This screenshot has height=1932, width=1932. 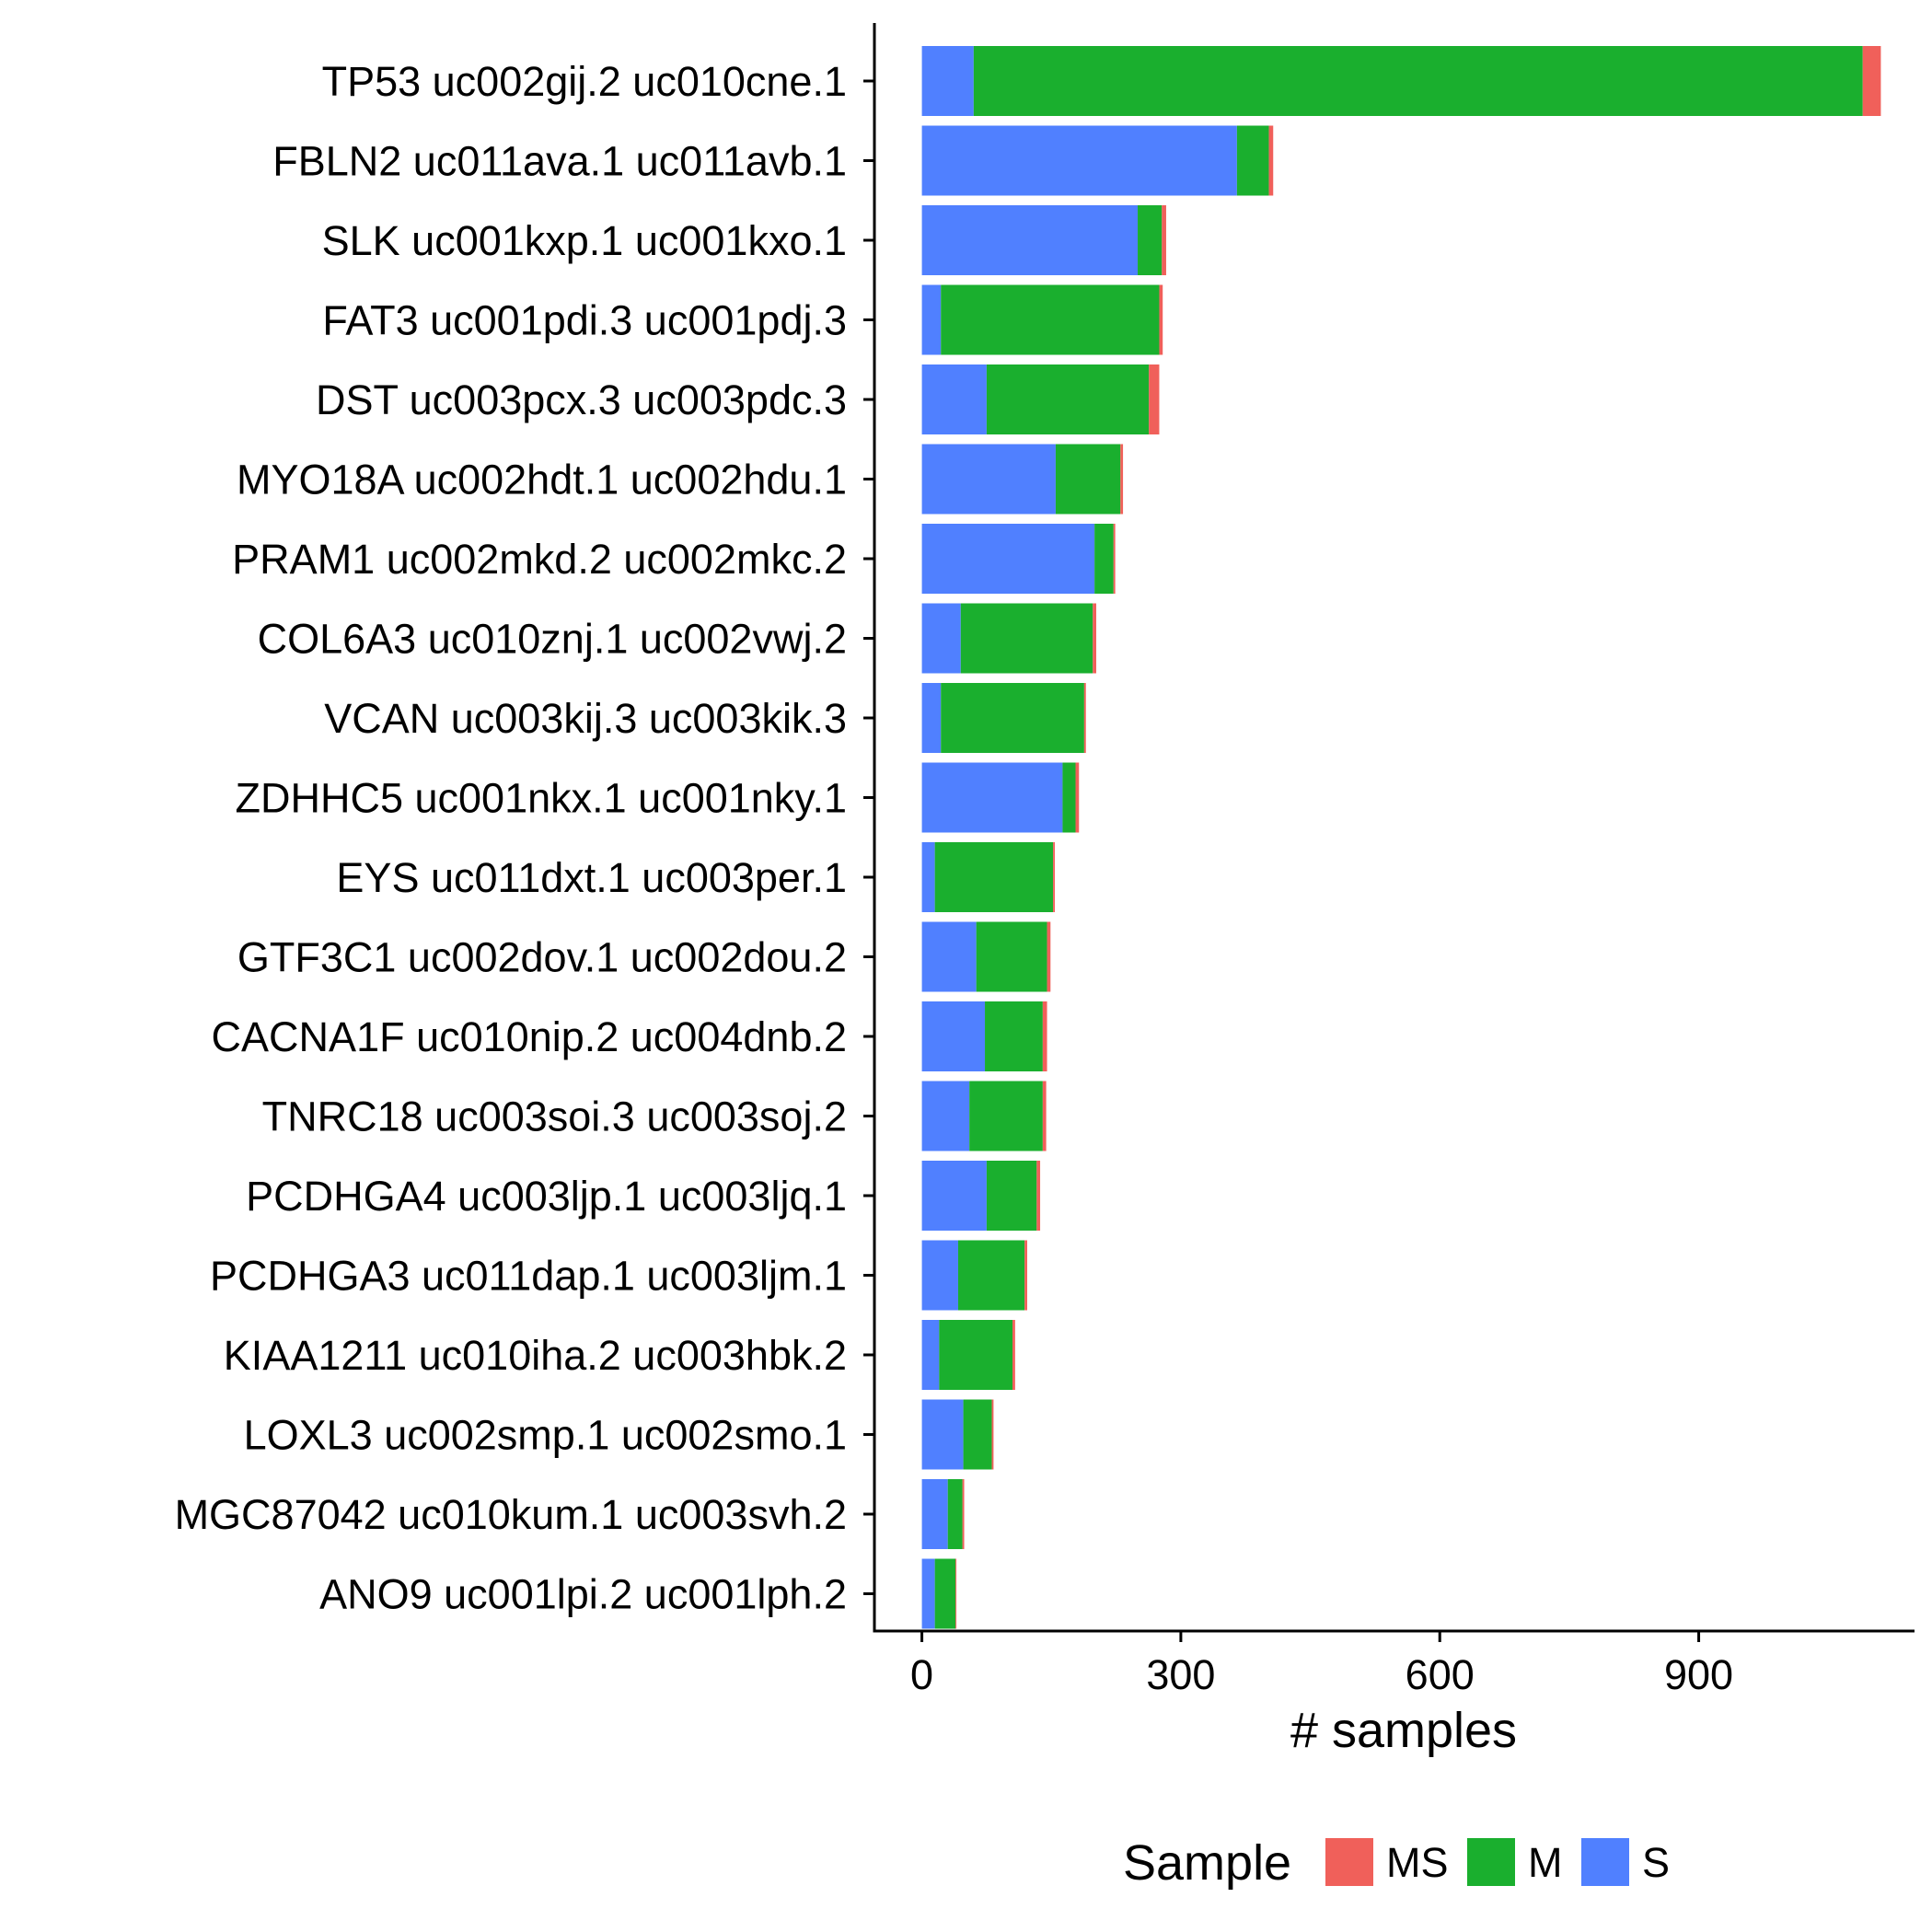 What do you see at coordinates (1181, 1675) in the screenshot?
I see `x-tick-label: 300` at bounding box center [1181, 1675].